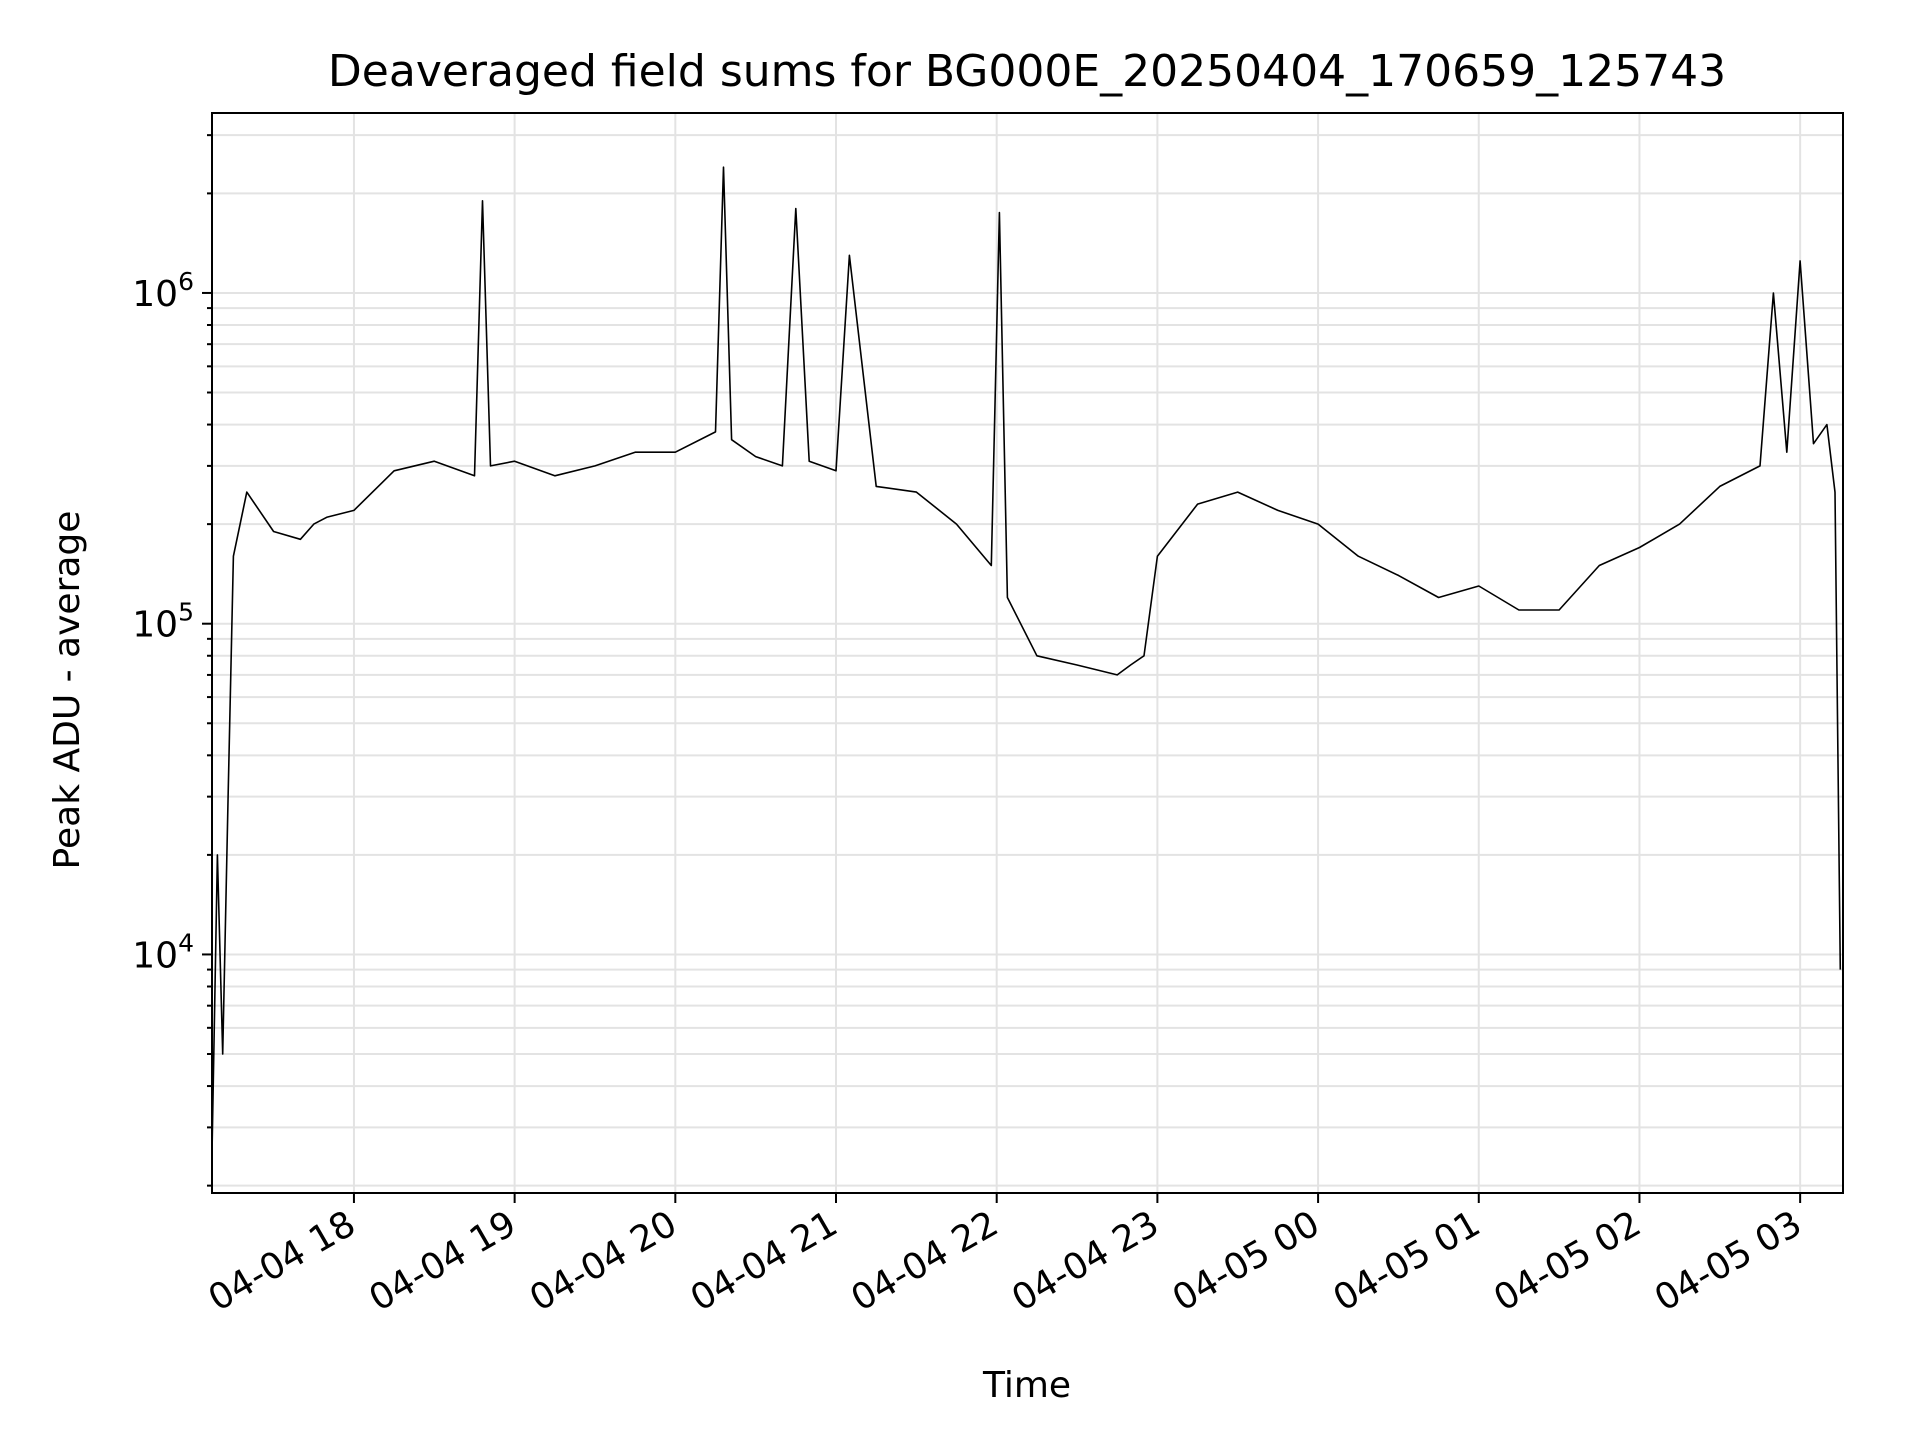 The height and width of the screenshot is (1440, 1920). I want to click on y-tick-label: 10⁵, so click(163, 622).